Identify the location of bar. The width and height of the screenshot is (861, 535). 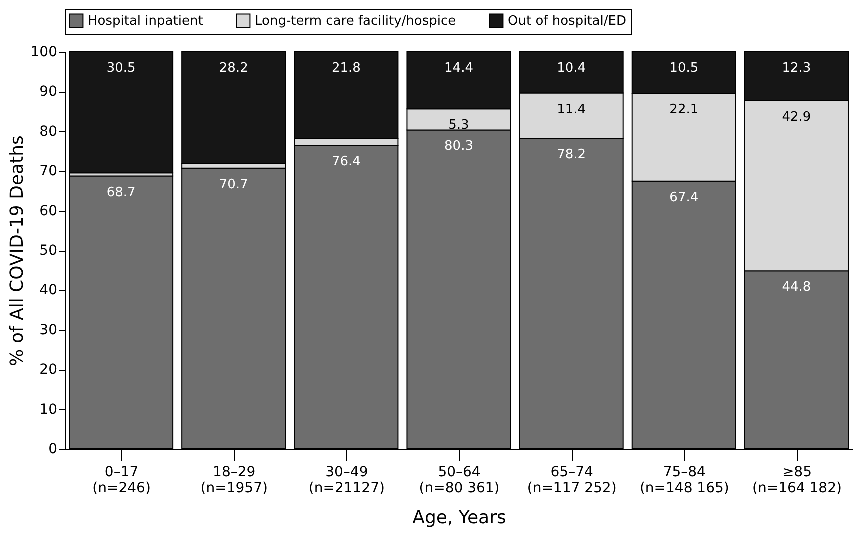
(121, 113).